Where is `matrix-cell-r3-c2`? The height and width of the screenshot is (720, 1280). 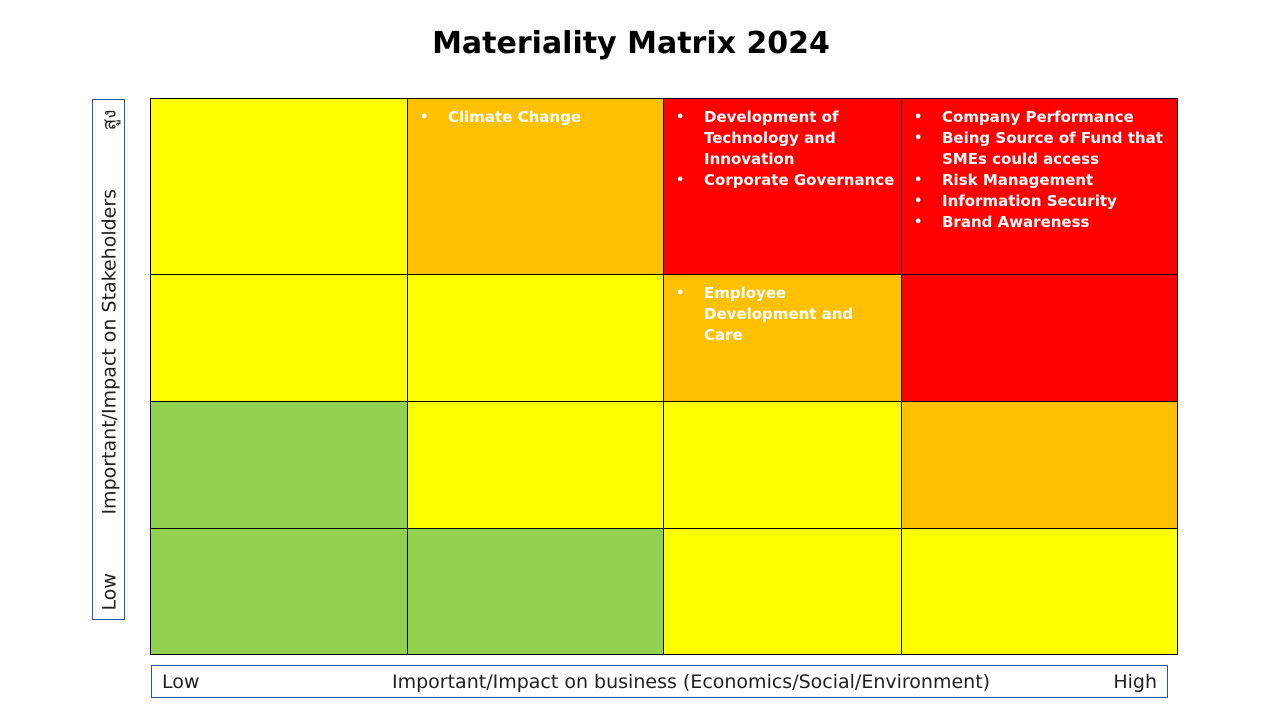 matrix-cell-r3-c2 is located at coordinates (535, 465).